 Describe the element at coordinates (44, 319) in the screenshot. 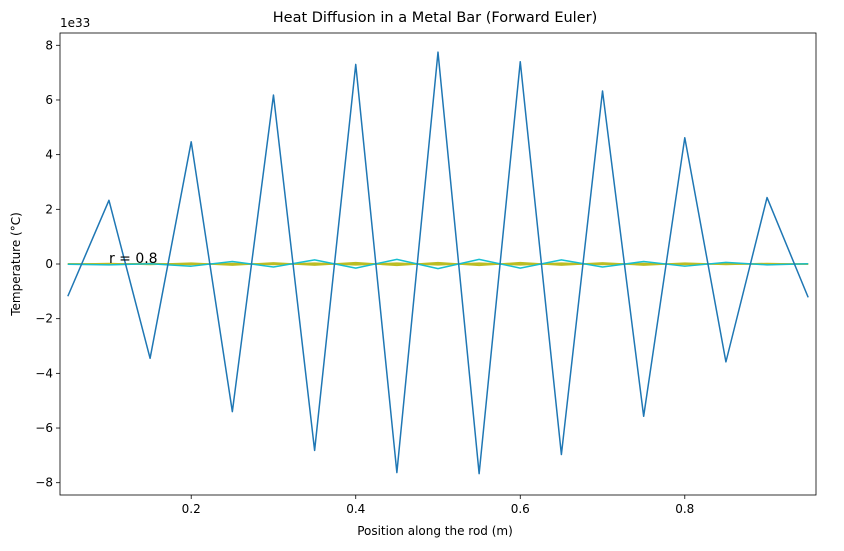

I see `y-tick-label: −2` at that location.